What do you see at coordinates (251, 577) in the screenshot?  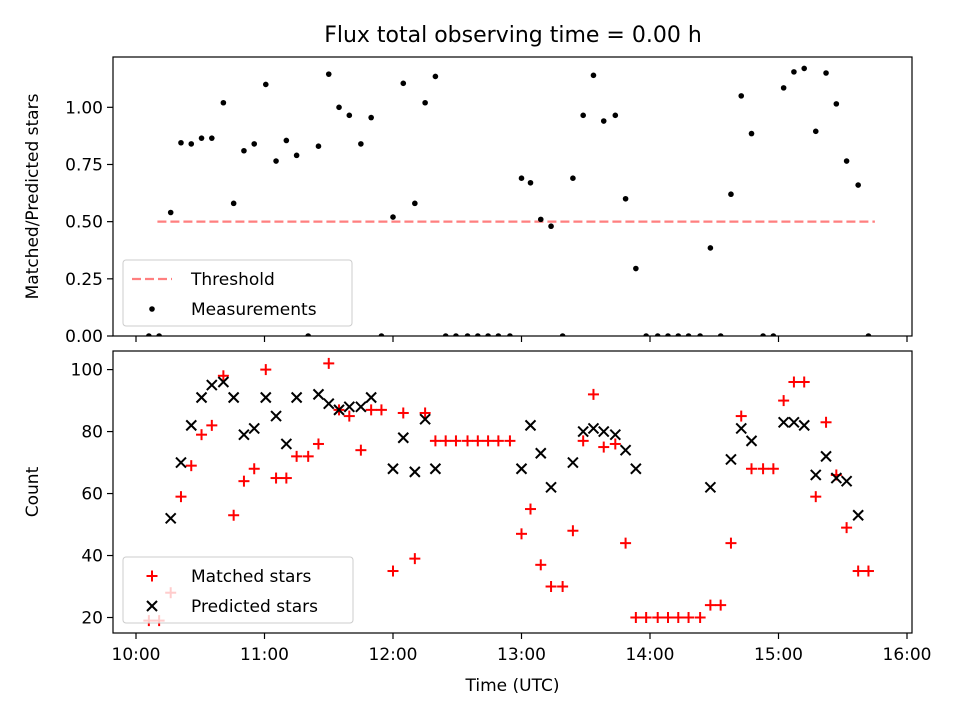 I see `legend-label: Matched stars` at bounding box center [251, 577].